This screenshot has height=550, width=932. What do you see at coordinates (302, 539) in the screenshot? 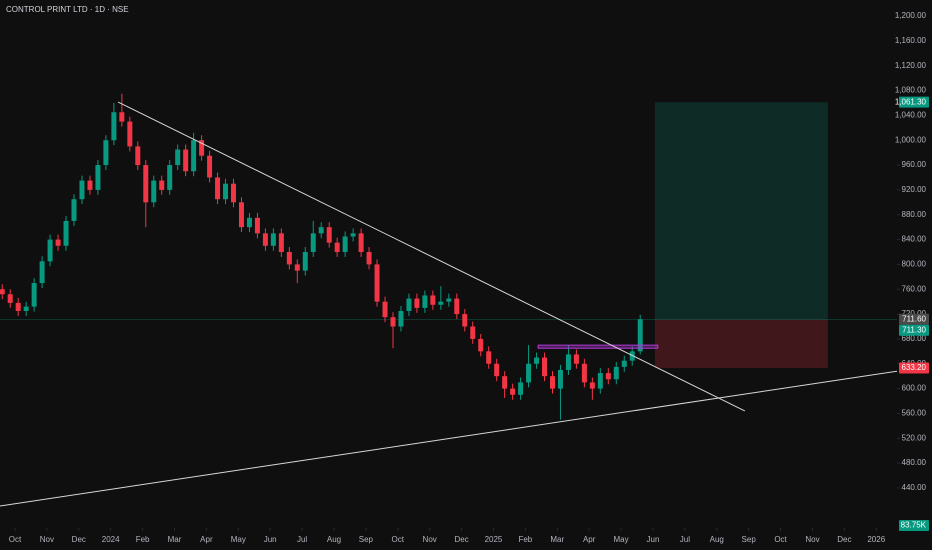
I see `x-tick-label: Jul` at bounding box center [302, 539].